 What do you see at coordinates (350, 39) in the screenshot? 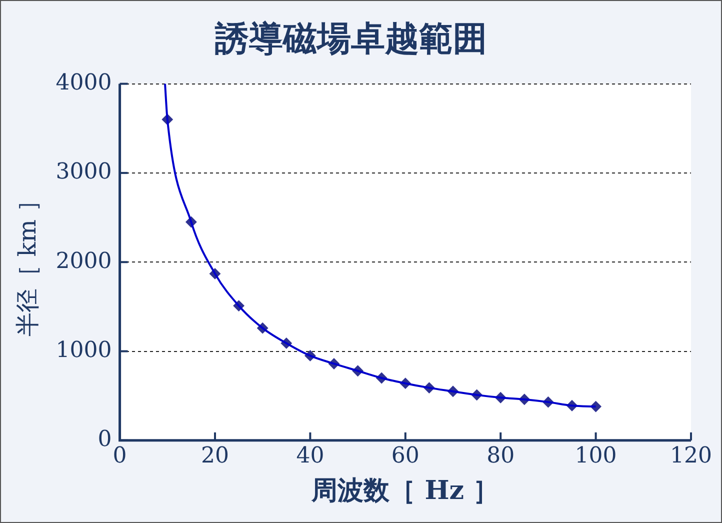
I see `chart-title: 誘導磁場卓越範囲` at bounding box center [350, 39].